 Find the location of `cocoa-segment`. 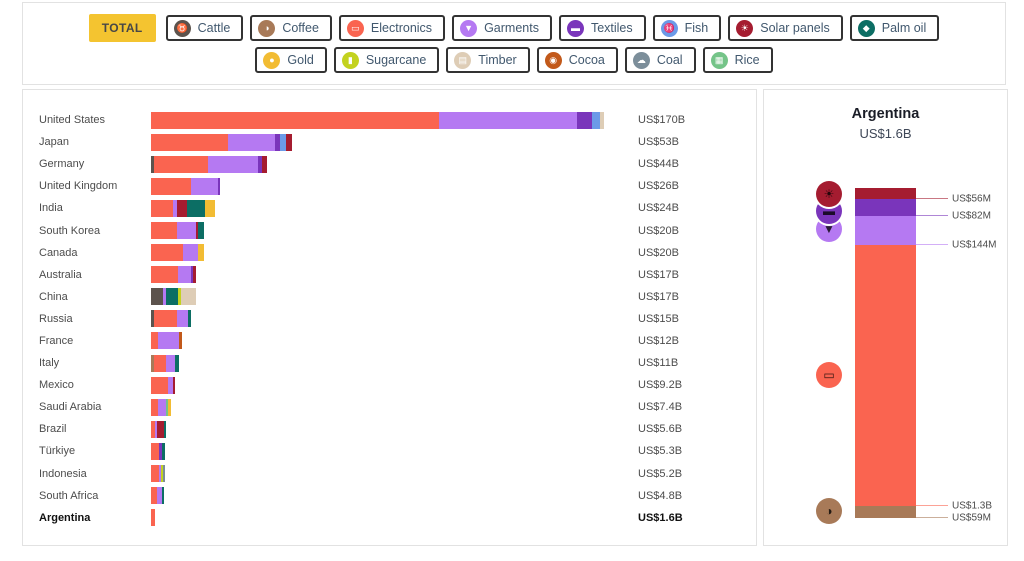

cocoa-segment is located at coordinates (181, 341).